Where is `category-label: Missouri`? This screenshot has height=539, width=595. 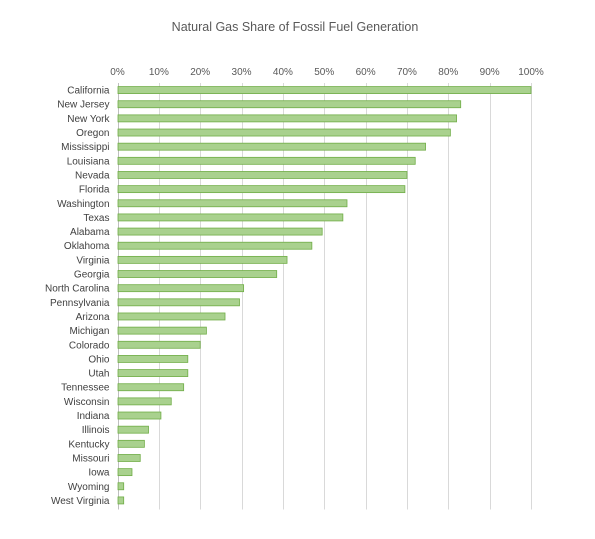
category-label: Missouri is located at coordinates (90, 458).